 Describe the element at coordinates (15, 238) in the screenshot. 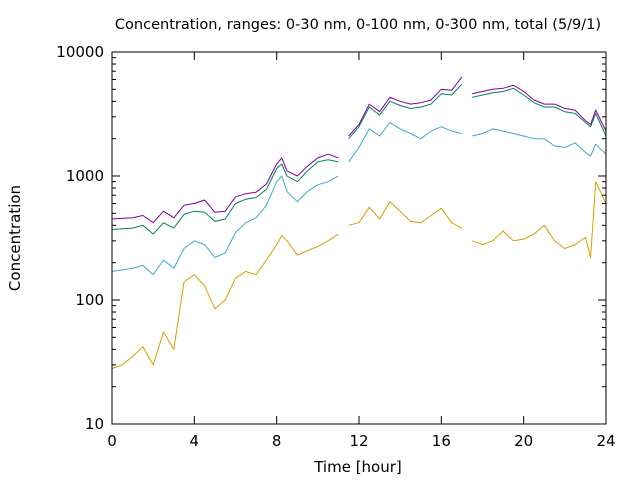

I see `y-axis-label: Concentration` at that location.